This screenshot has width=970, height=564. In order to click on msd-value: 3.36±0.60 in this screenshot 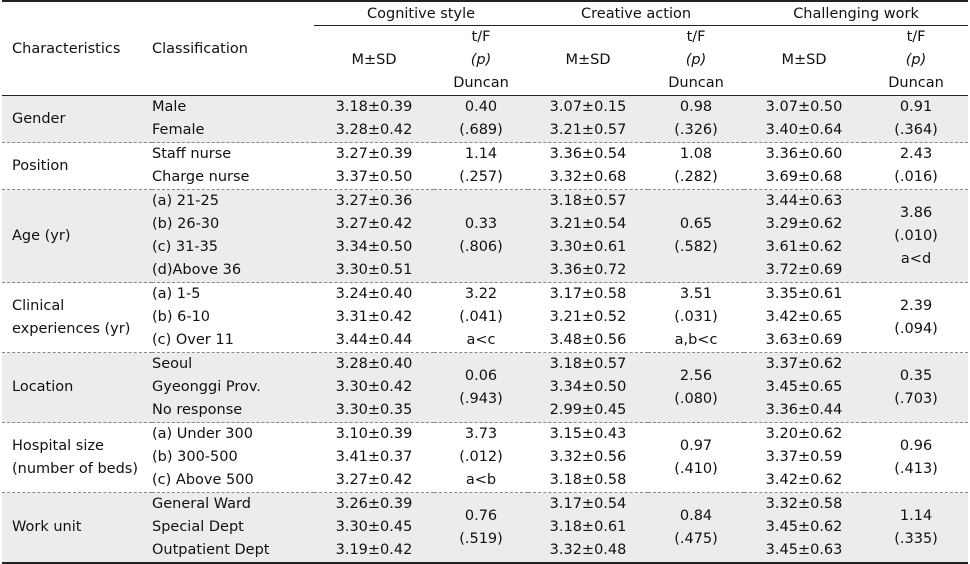, I will do `click(804, 154)`.